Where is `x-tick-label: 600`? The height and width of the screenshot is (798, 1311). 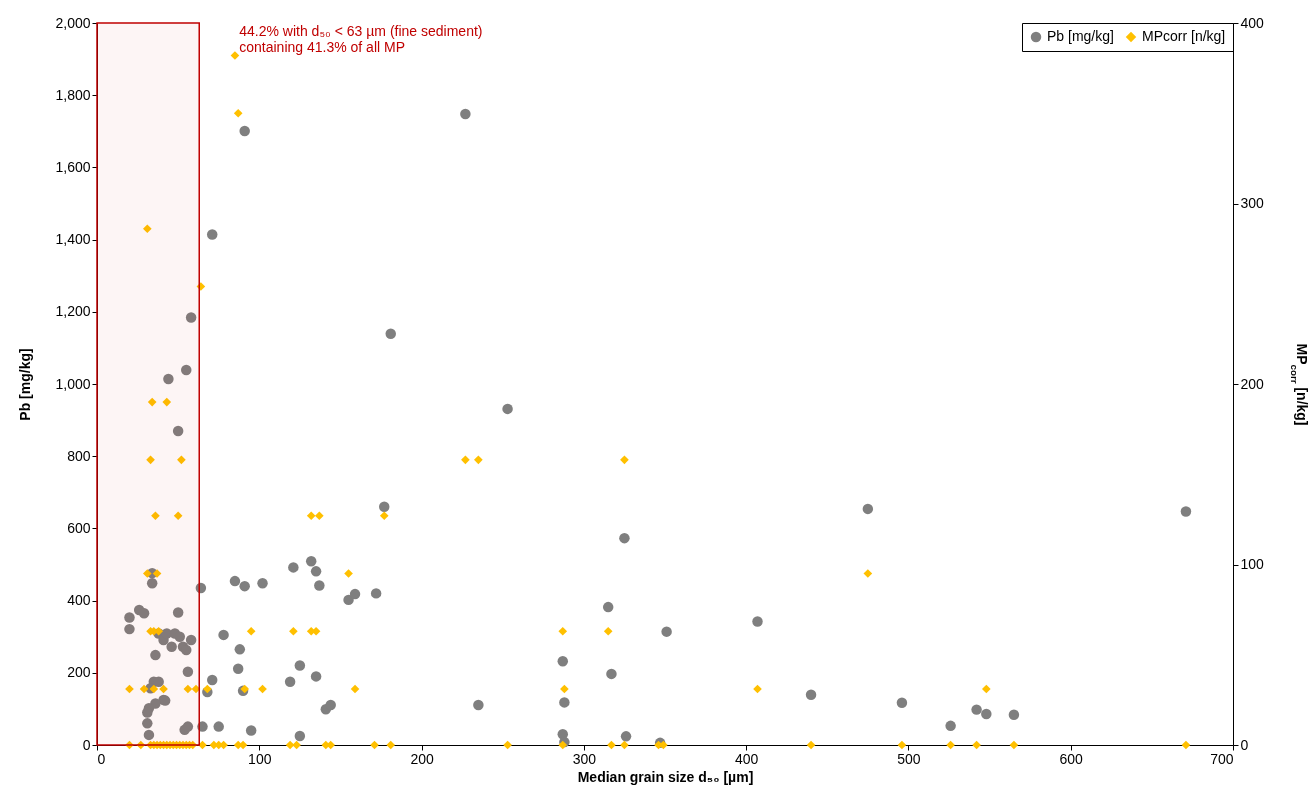
x-tick-label: 600 is located at coordinates (1071, 758).